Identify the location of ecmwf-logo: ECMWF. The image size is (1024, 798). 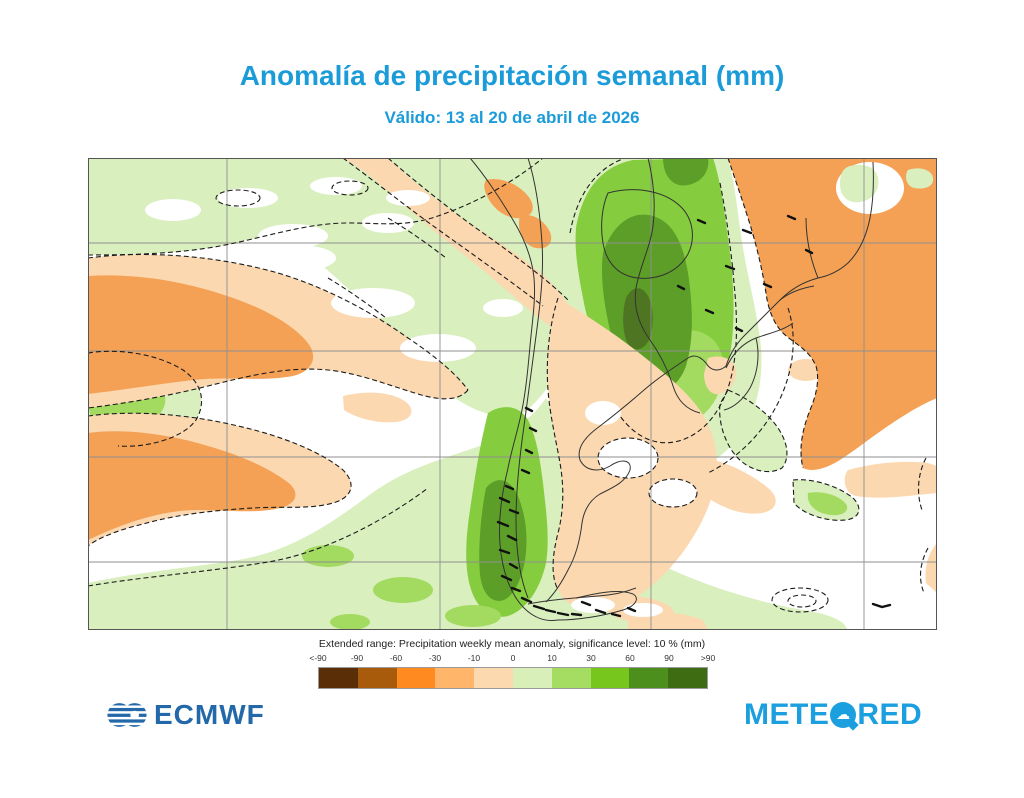
(185, 715).